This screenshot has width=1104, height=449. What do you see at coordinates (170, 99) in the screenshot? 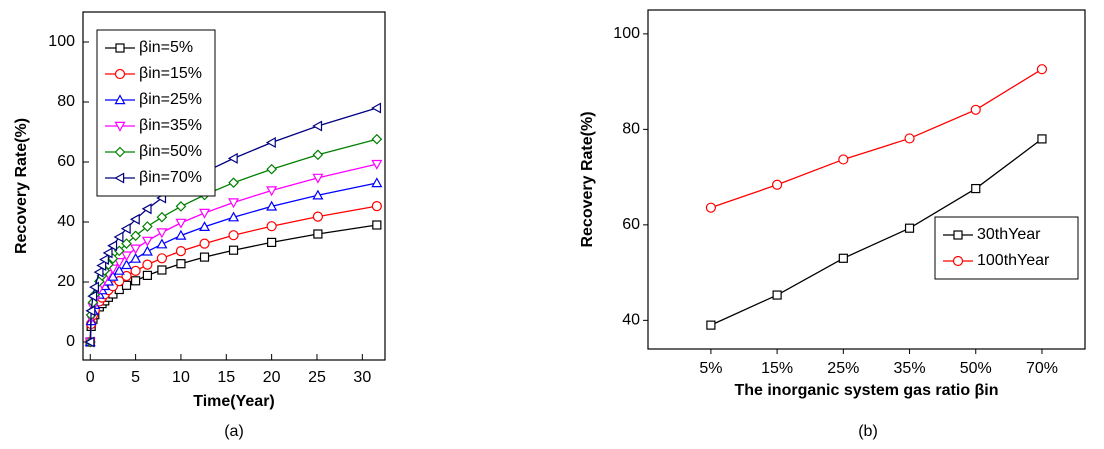
I see `legend-label: βin=25%` at bounding box center [170, 99].